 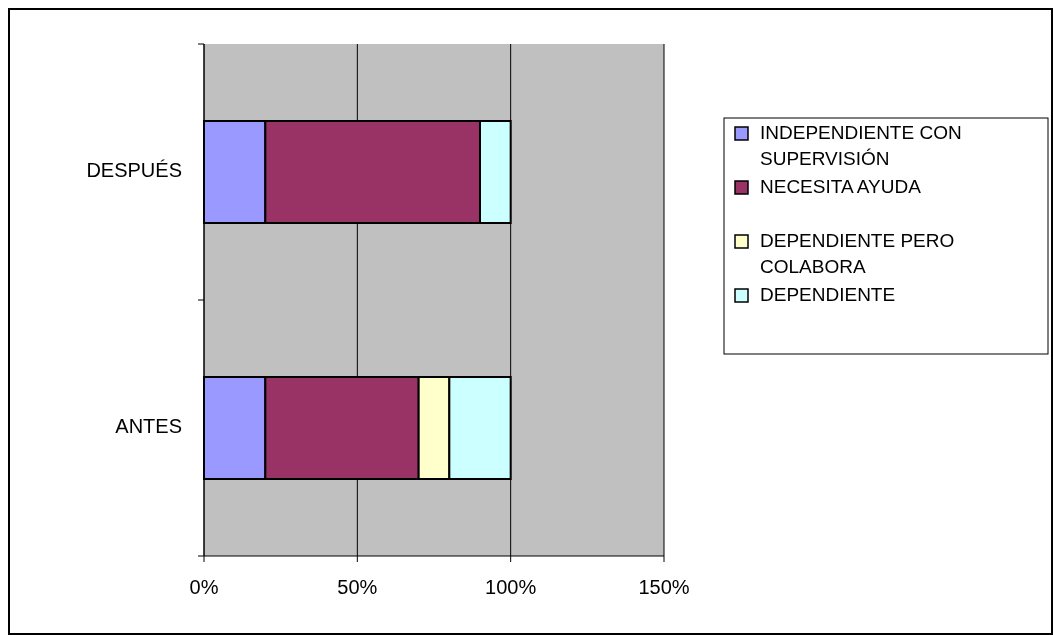 What do you see at coordinates (134, 170) in the screenshot?
I see `y-tick-label: DESPUÉS` at bounding box center [134, 170].